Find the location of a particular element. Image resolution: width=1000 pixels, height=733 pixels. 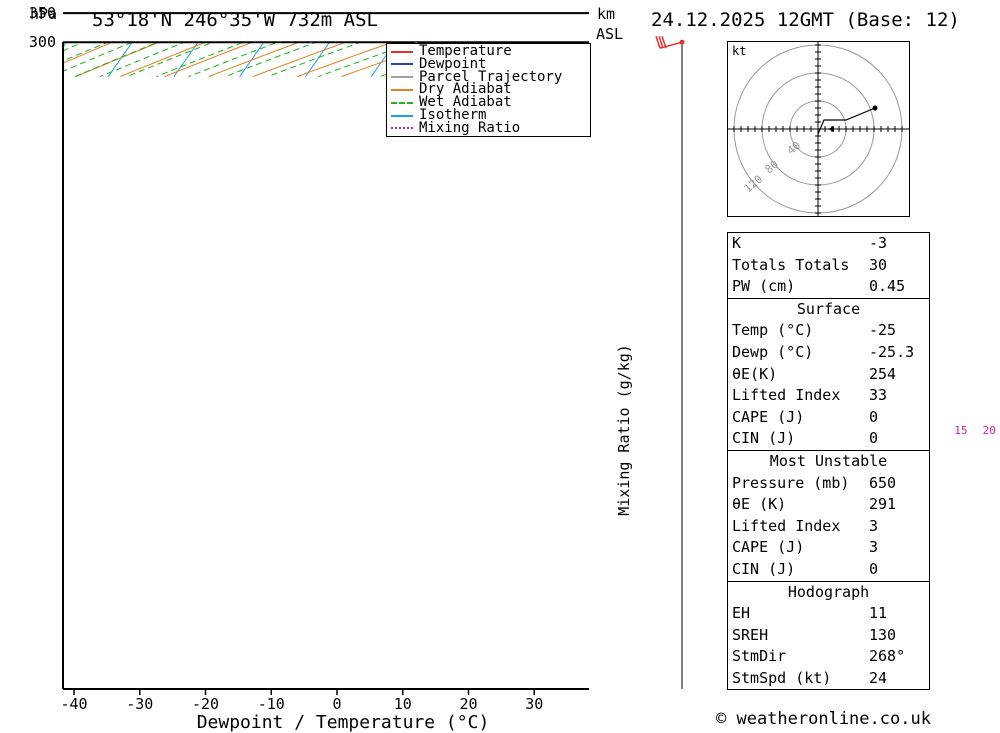

x-tick-label: -40 is located at coordinates (73, 704).